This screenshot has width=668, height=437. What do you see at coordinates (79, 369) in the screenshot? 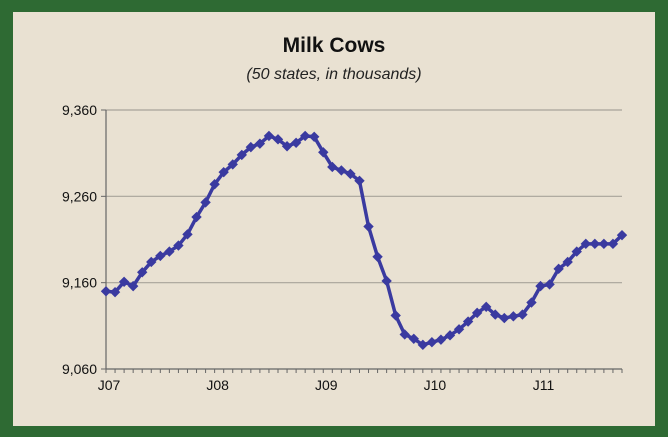
I see `y-tick-label: 9,060` at bounding box center [79, 369].